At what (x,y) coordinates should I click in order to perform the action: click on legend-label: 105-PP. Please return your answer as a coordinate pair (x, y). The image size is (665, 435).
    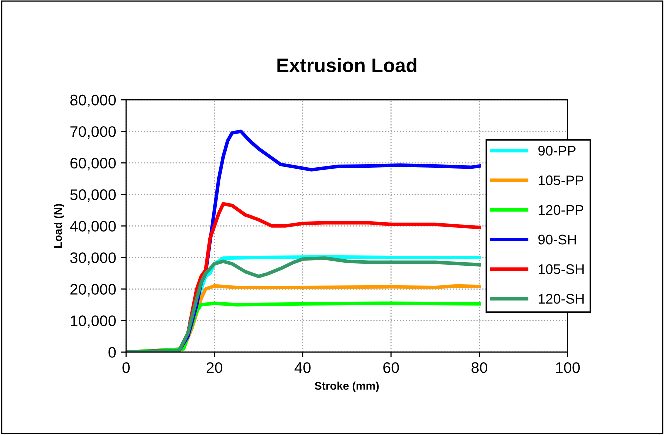
    Looking at the image, I should click on (561, 181).